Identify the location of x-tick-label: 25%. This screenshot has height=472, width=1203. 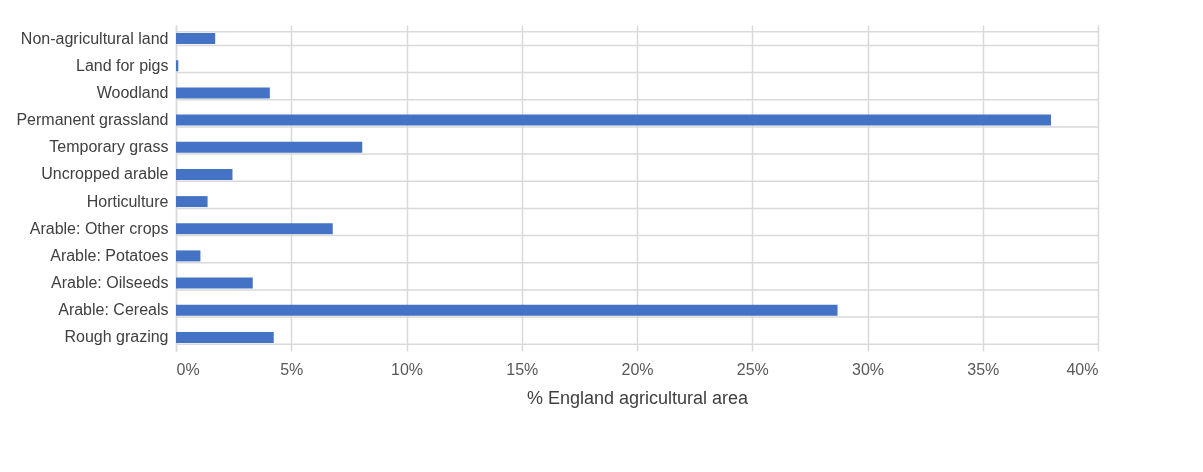
(752, 369).